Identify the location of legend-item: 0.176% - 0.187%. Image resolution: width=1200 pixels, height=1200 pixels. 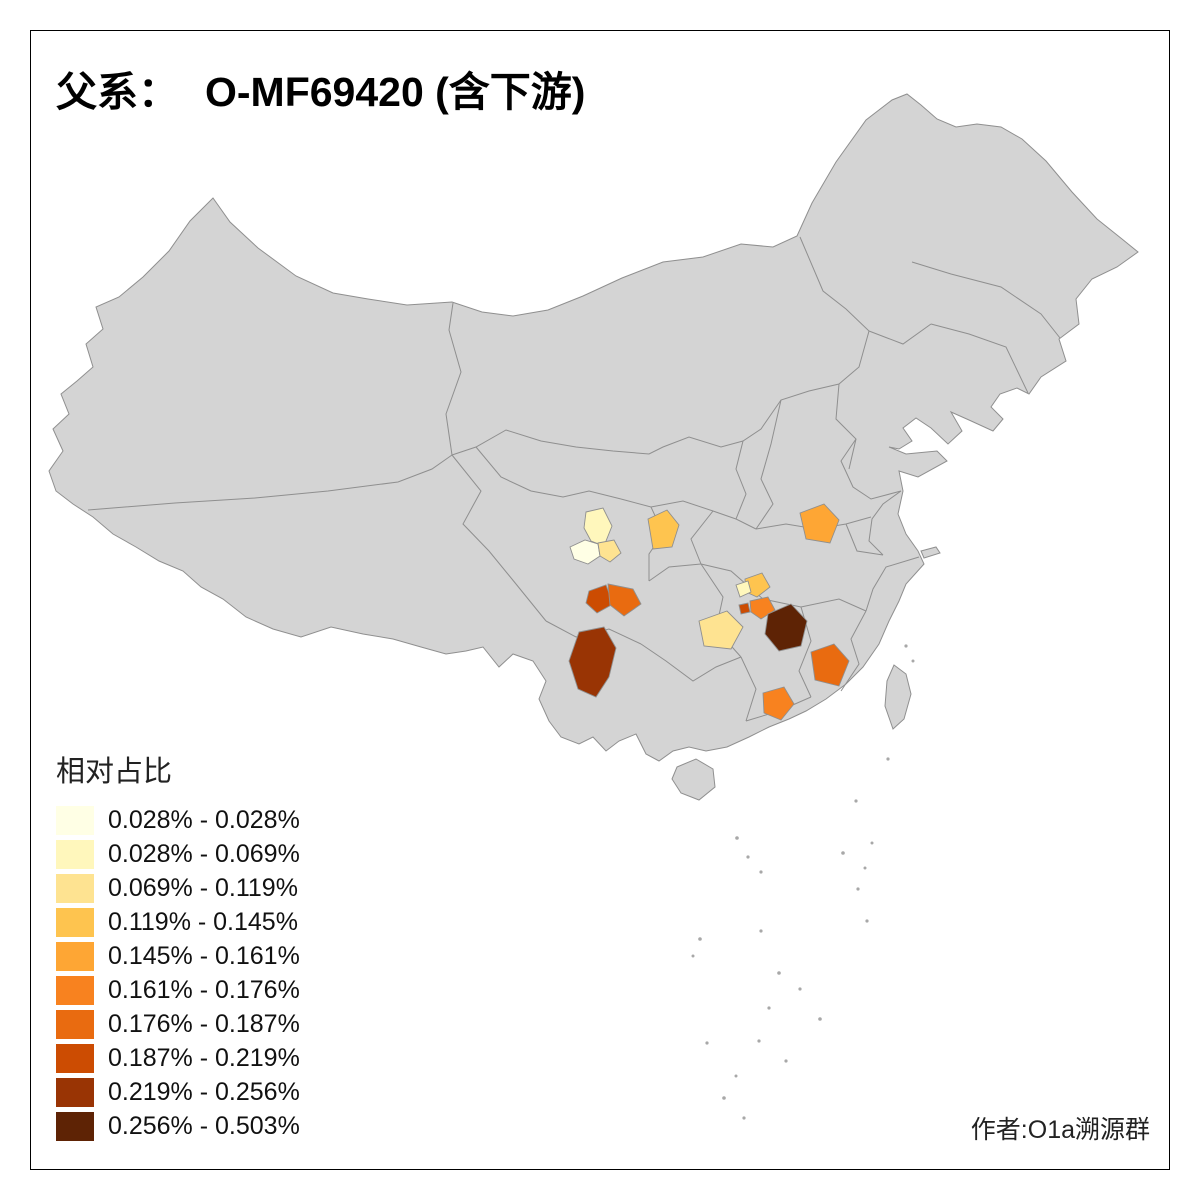
(178, 1024).